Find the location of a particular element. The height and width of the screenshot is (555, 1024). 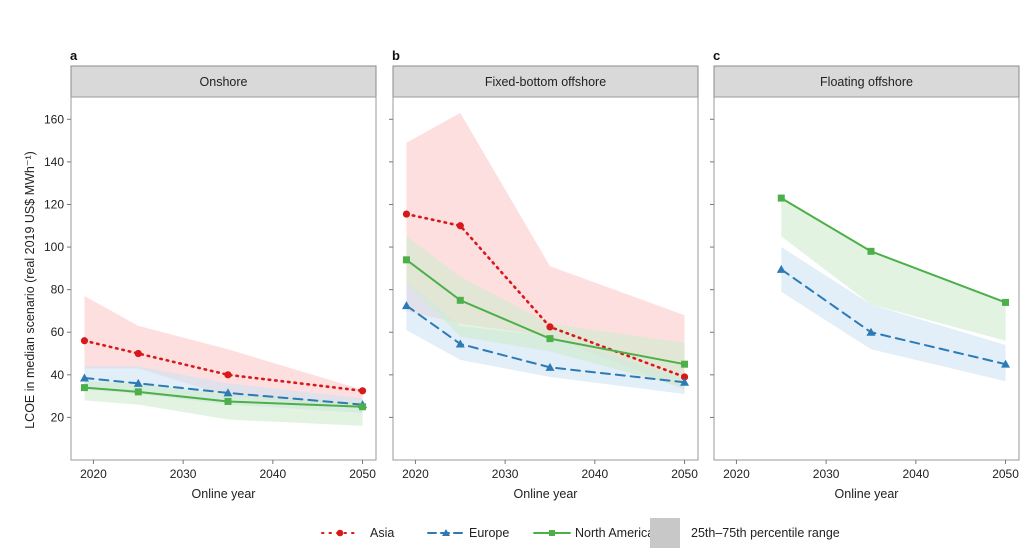

legend-label: North America is located at coordinates (614, 533).